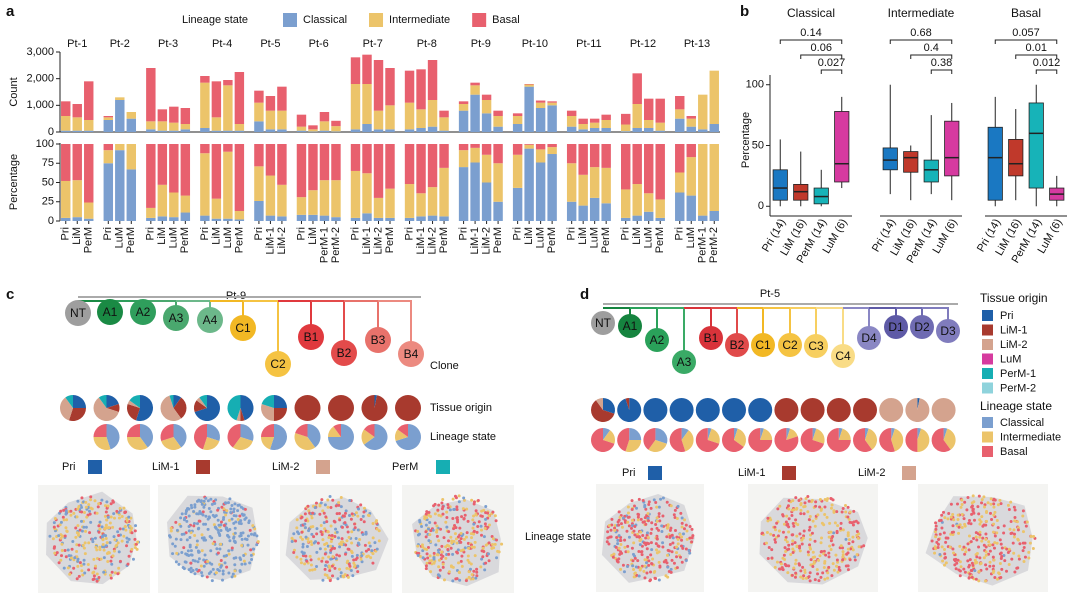  What do you see at coordinates (1014, 452) in the screenshot?
I see `legend-label: Basal` at bounding box center [1014, 452].